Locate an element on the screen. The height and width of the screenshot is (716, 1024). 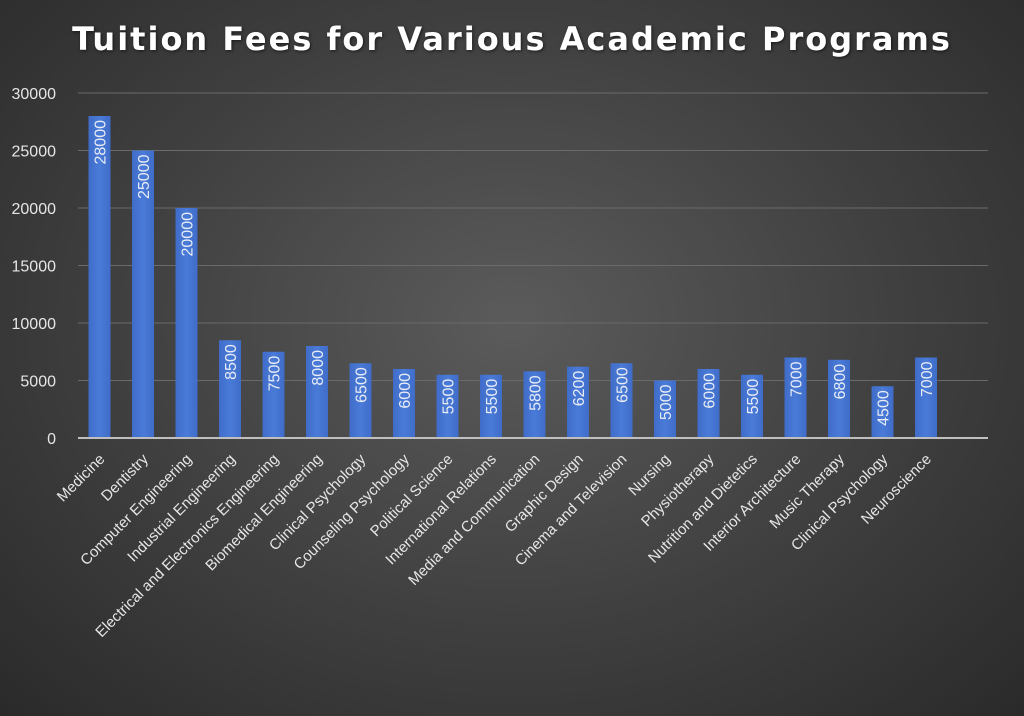
data-label: 25000 is located at coordinates (144, 176).